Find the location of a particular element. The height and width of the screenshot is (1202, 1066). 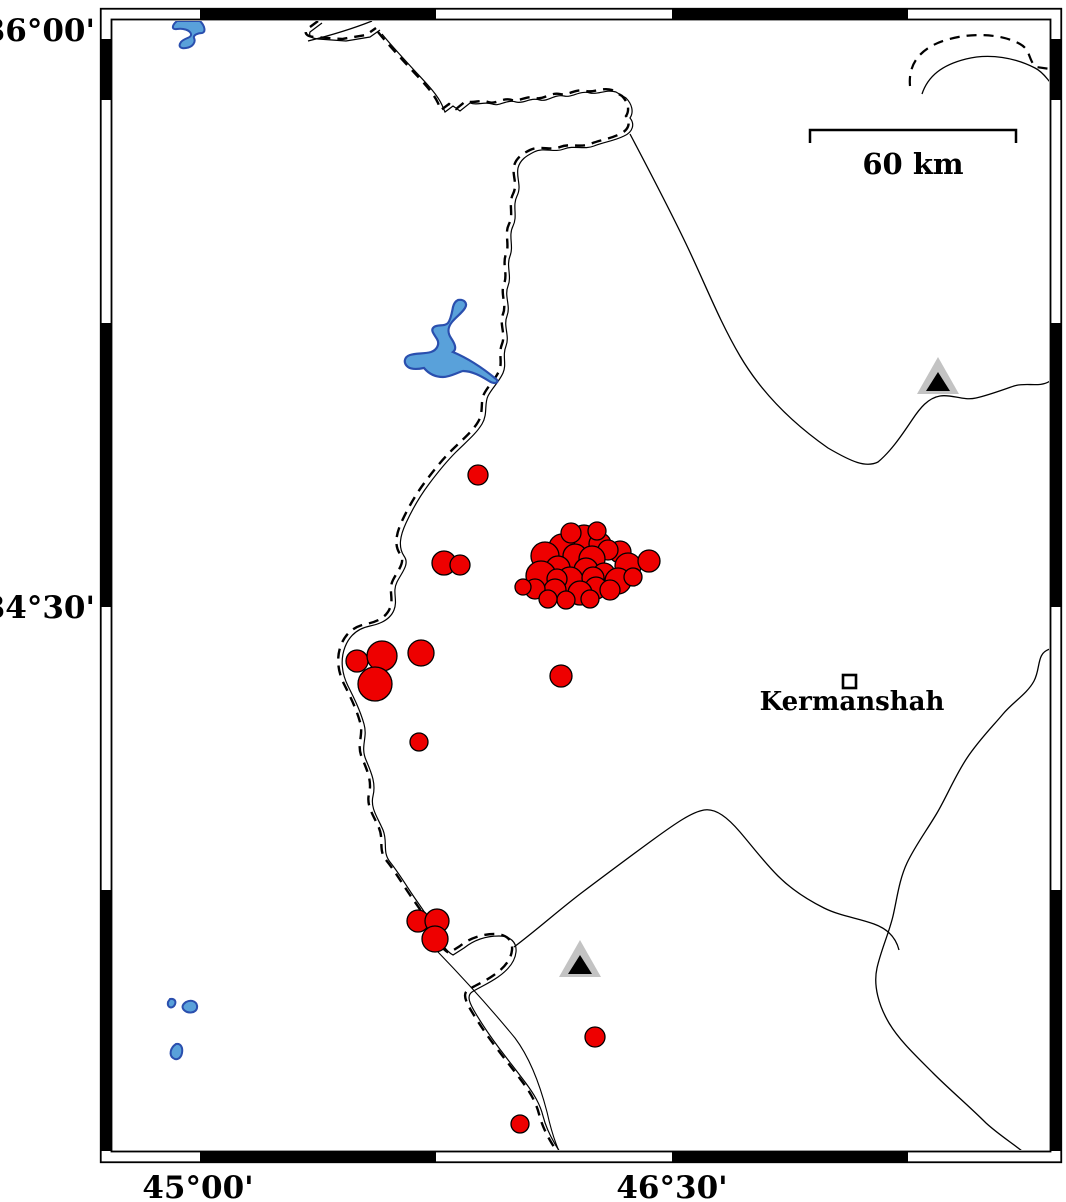

scale-bar-label: 60 km is located at coordinates (913, 164).